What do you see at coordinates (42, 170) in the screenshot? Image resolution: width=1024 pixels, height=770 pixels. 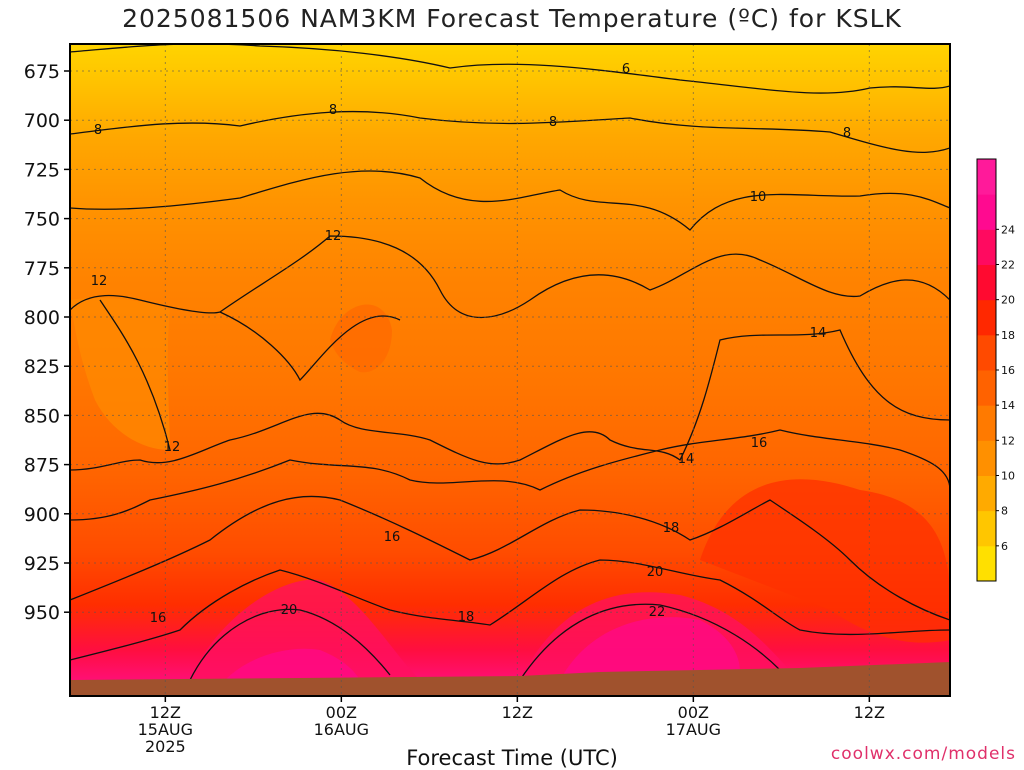 I see `y-tick-label: 725` at bounding box center [42, 170].